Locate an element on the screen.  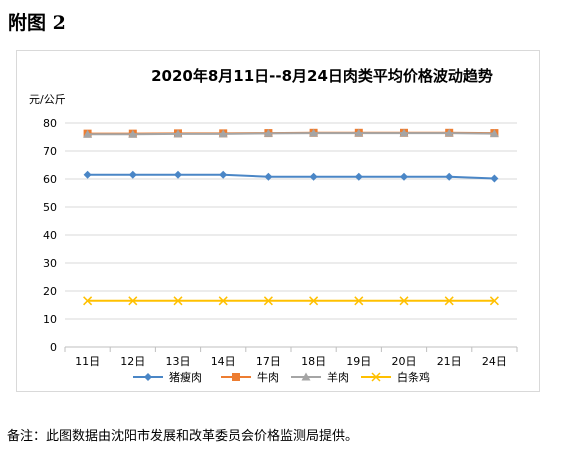
y-tick-label: 50 is located at coordinates (50, 207).